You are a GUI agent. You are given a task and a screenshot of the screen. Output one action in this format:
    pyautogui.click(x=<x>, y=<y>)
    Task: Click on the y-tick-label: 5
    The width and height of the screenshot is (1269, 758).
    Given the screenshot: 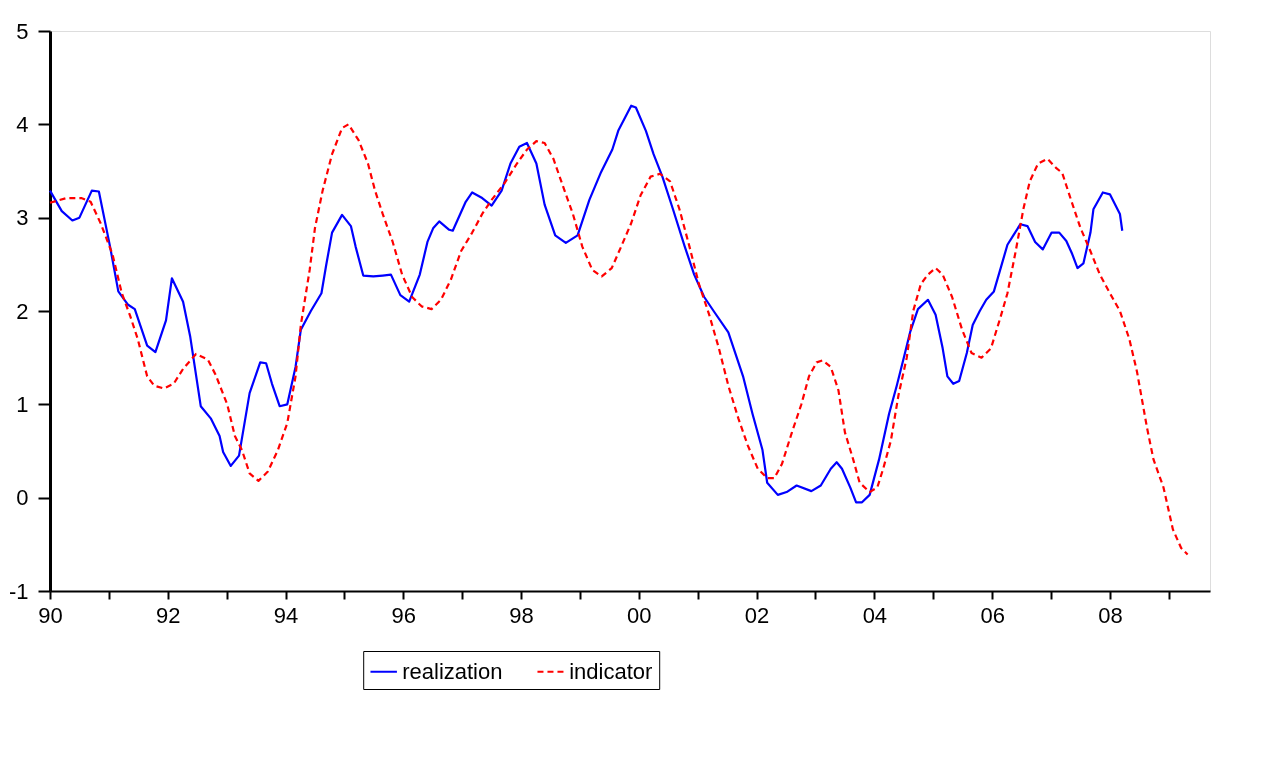 What is the action you would take?
    pyautogui.click(x=22, y=31)
    